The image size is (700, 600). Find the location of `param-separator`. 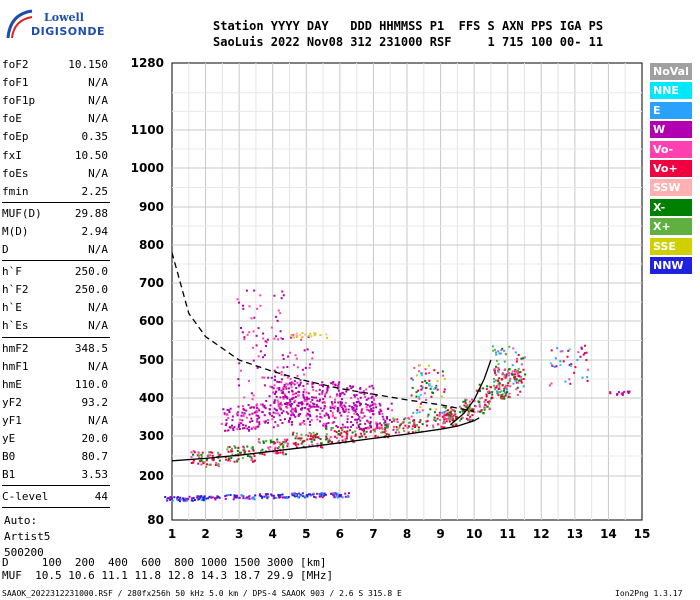

param-separator is located at coordinates (56, 486).